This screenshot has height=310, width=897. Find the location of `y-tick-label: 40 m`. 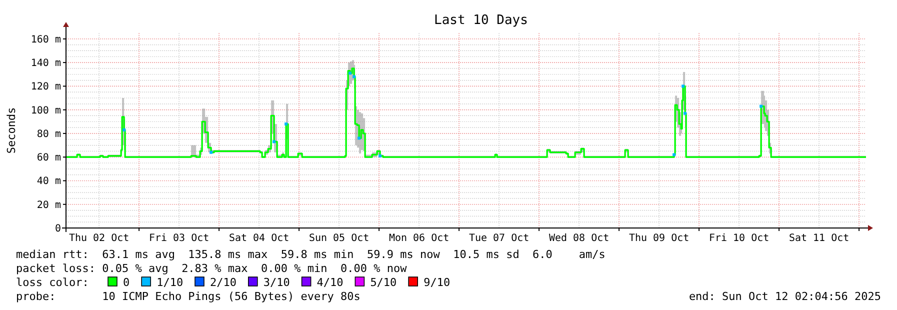

y-tick-label: 40 m is located at coordinates (48, 182).